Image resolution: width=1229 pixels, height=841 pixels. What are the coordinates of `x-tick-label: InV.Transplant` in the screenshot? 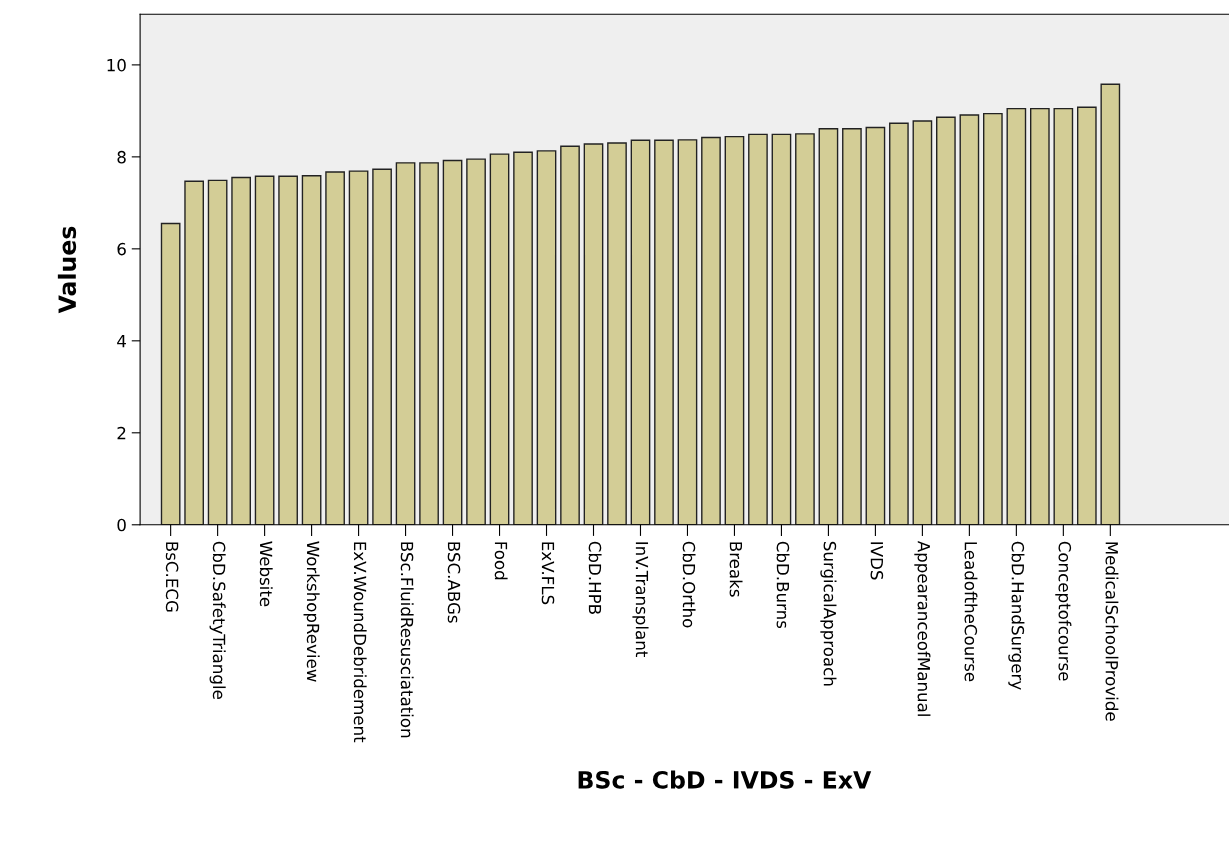 It's located at (640, 599).